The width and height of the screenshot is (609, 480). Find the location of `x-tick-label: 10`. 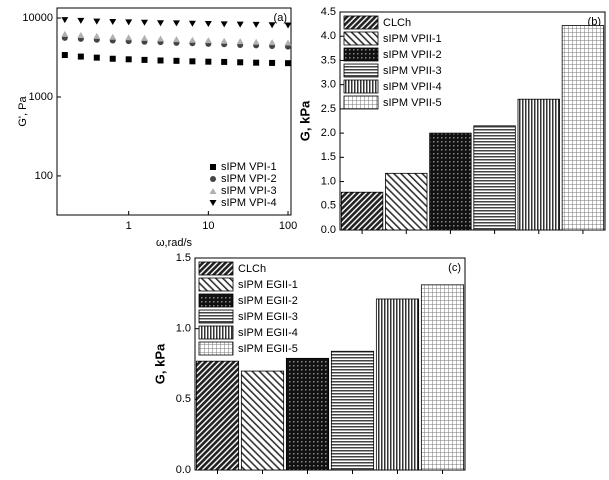

x-tick-label: 10 is located at coordinates (208, 226).